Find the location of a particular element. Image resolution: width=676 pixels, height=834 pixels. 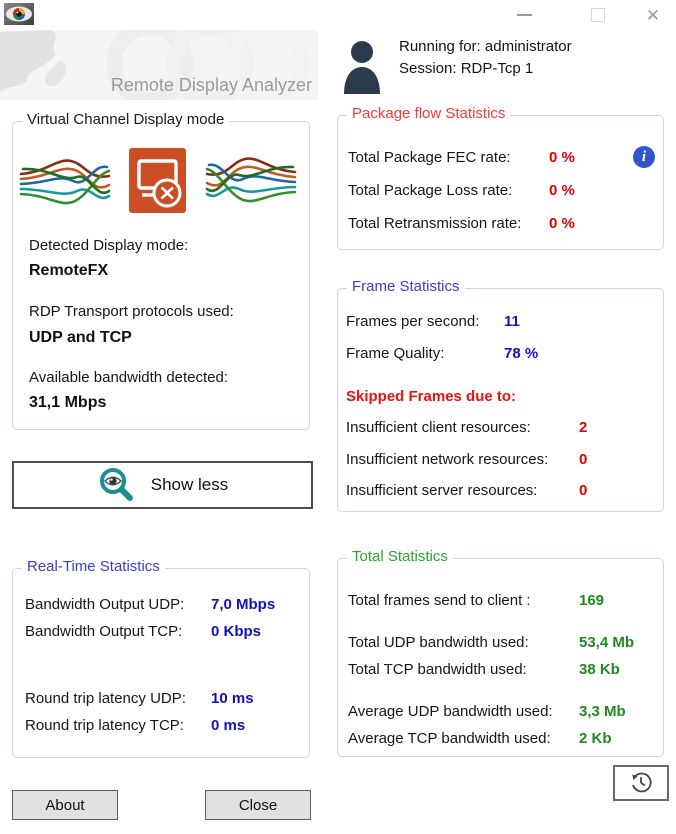

available-bandwidth-value: 31,1 Mbps is located at coordinates (68, 402).